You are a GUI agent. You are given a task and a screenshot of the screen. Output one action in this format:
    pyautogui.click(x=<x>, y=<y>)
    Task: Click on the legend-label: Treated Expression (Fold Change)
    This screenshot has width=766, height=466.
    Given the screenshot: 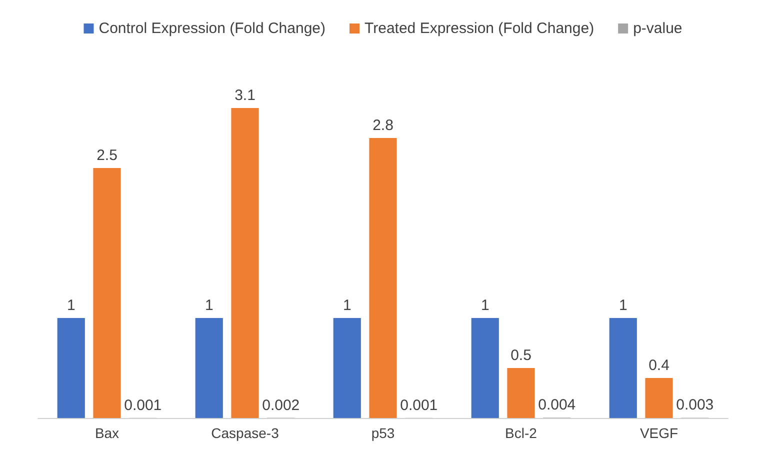 What is the action you would take?
    pyautogui.click(x=479, y=28)
    